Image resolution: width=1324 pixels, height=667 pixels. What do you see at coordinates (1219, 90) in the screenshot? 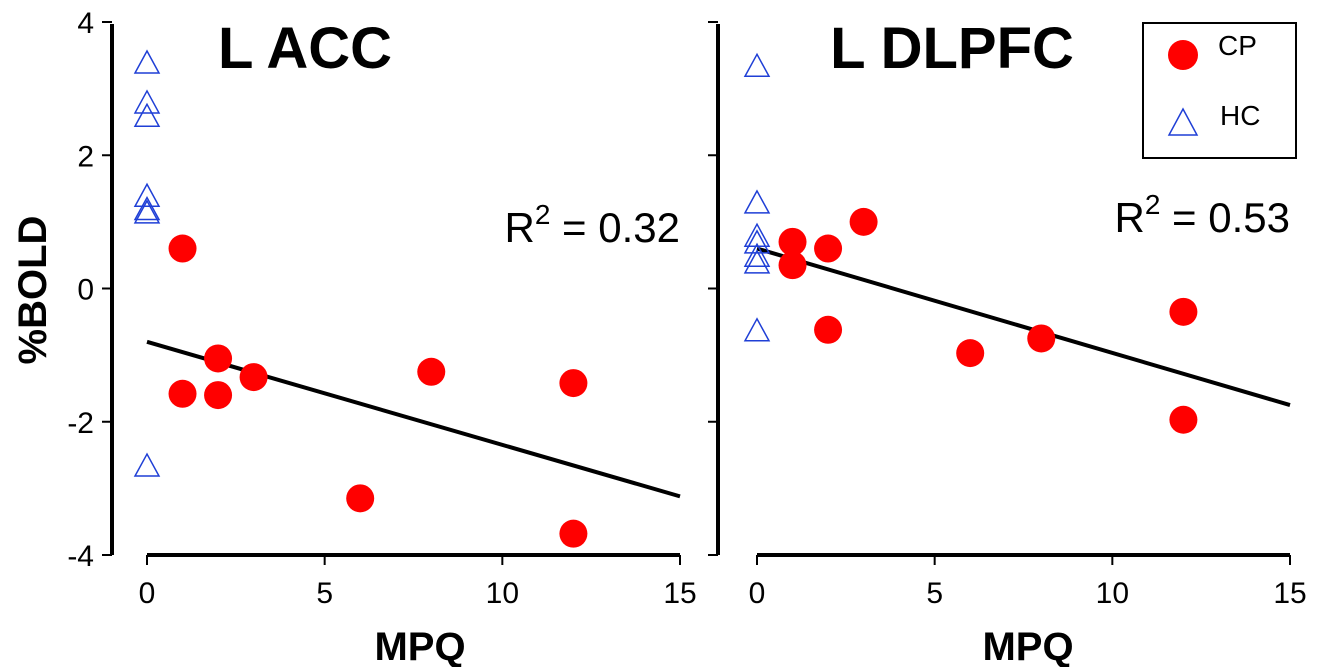
I see `legend: CP HC` at bounding box center [1219, 90].